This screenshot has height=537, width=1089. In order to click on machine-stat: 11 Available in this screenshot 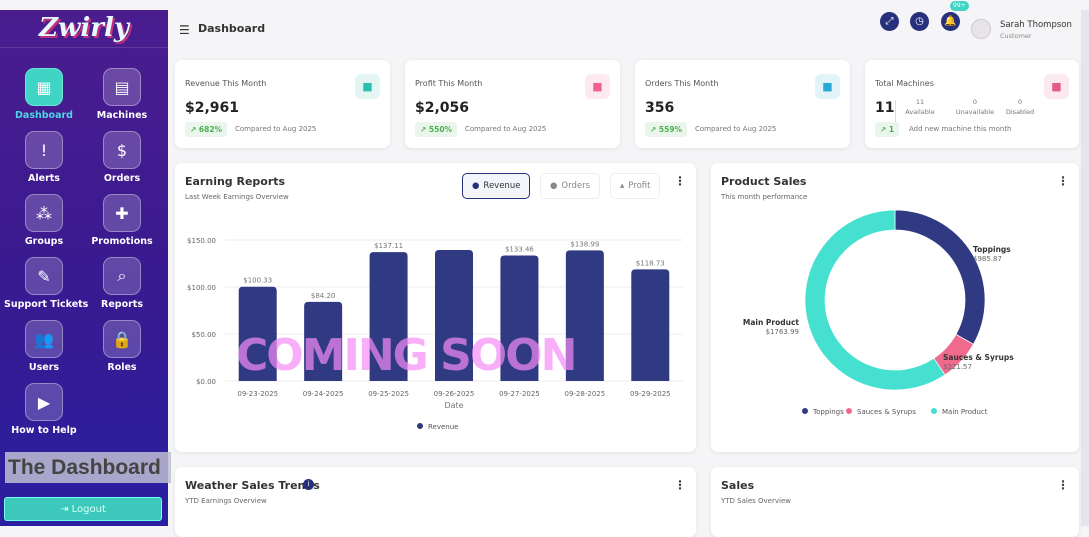, I will do `click(920, 107)`.